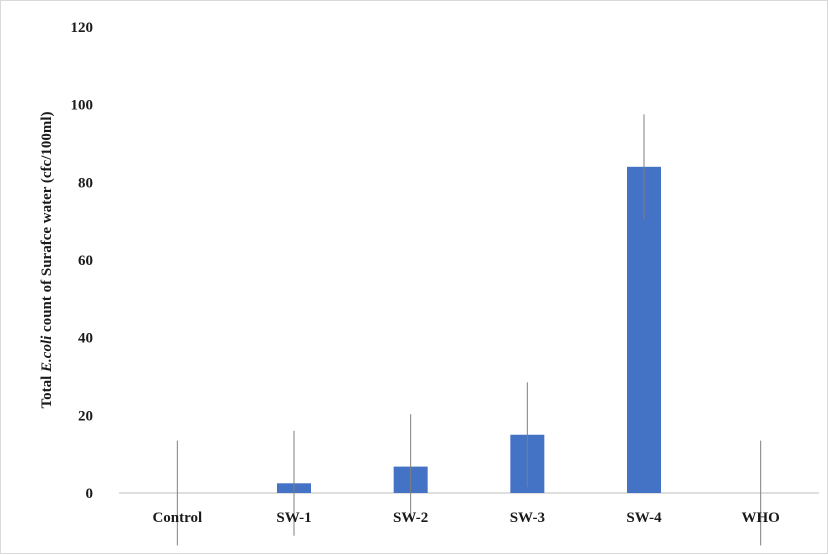 The image size is (828, 555). I want to click on y-axis-ticks: 0 20 40 60 80 100 120, so click(82, 261).